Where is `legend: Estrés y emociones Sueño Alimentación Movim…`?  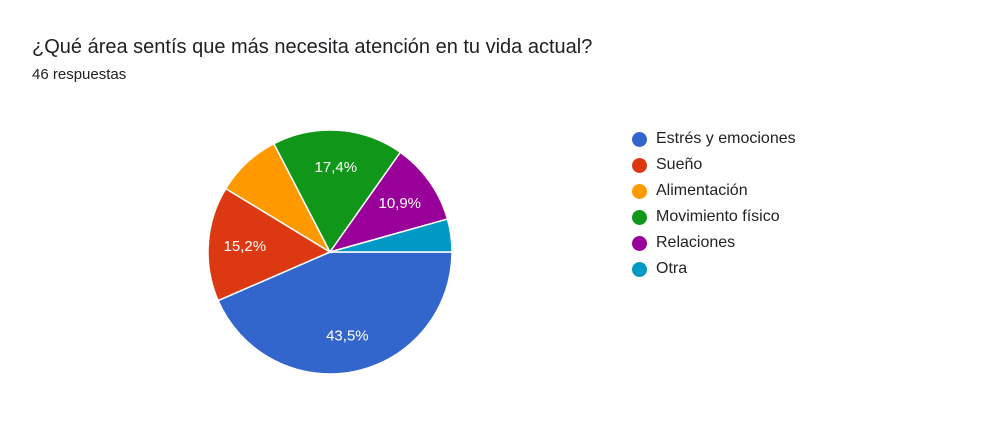
legend: Estrés y emociones Sueño Alimentación Movim… is located at coordinates (714, 204).